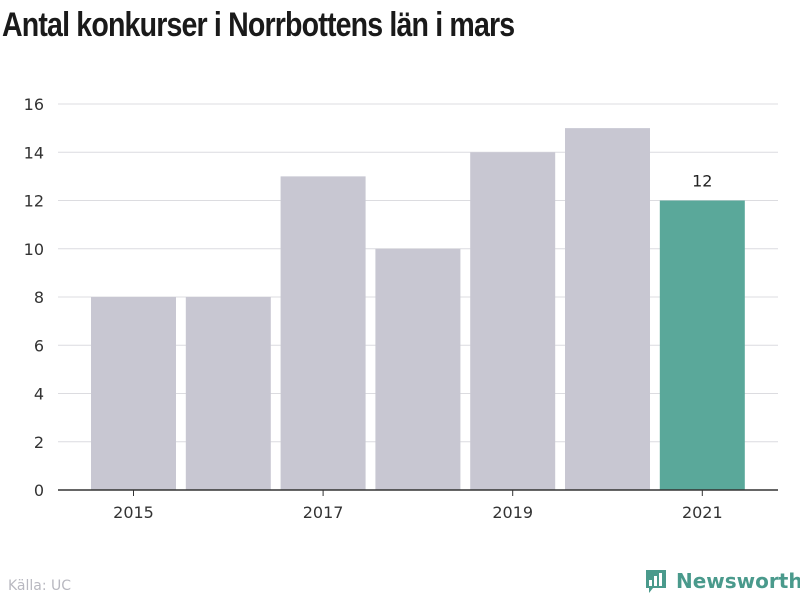 This screenshot has width=800, height=600. I want to click on y-tick-label: 12, so click(34, 201).